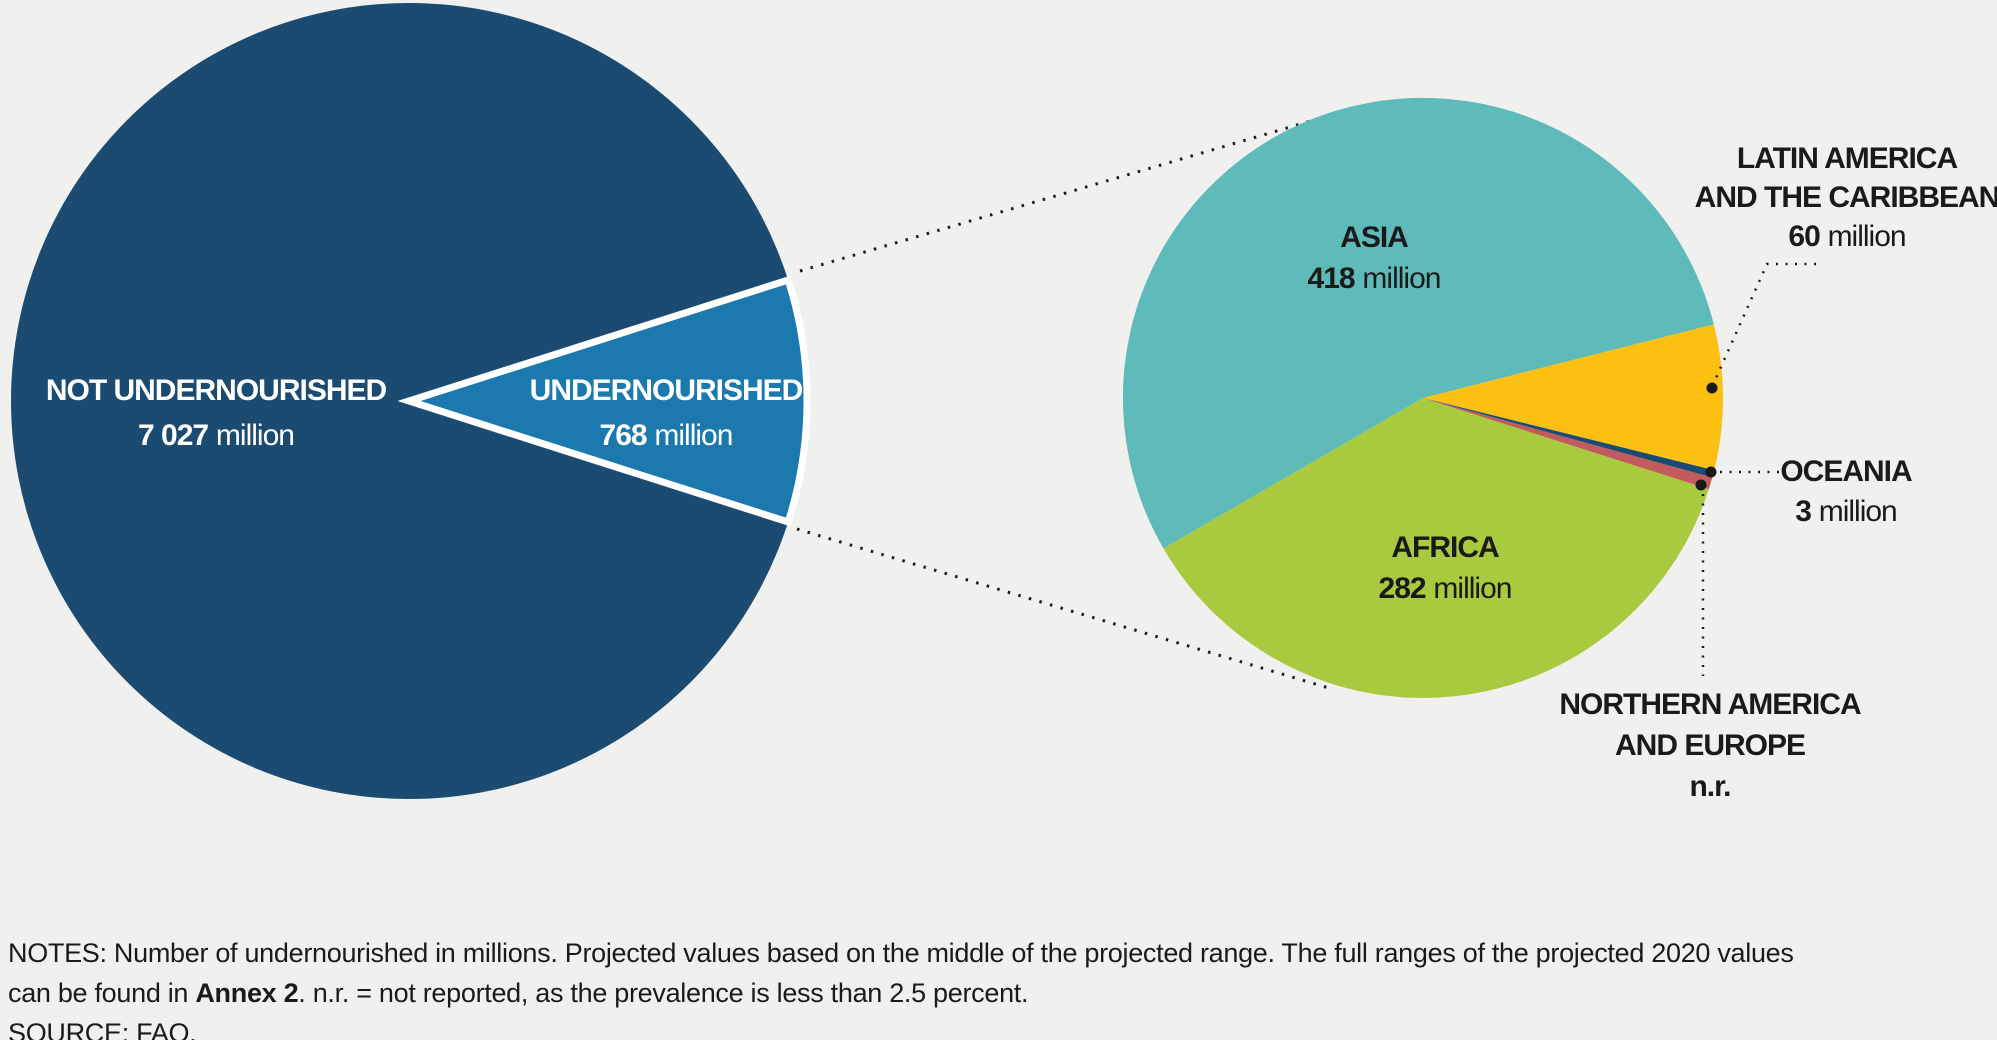  Describe the element at coordinates (255, 435) in the screenshot. I see `not-undernourished-unit: million` at that location.